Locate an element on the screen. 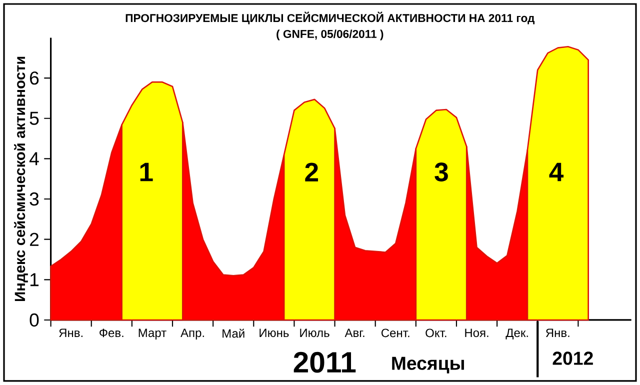  x-tick-label: Ноя. is located at coordinates (476, 333).